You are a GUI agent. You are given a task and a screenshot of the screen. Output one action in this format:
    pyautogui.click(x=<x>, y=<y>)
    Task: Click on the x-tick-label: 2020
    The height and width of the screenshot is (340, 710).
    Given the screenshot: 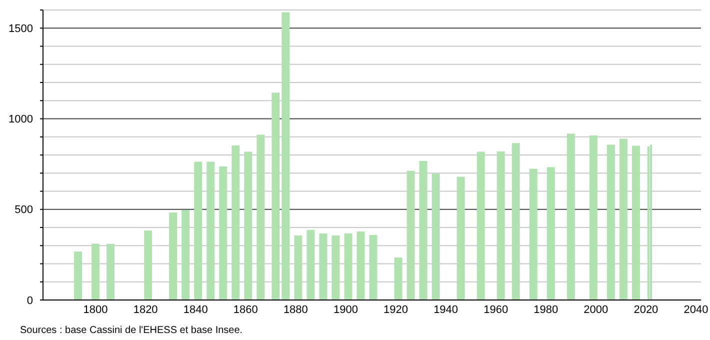 What is the action you would take?
    pyautogui.click(x=646, y=310)
    